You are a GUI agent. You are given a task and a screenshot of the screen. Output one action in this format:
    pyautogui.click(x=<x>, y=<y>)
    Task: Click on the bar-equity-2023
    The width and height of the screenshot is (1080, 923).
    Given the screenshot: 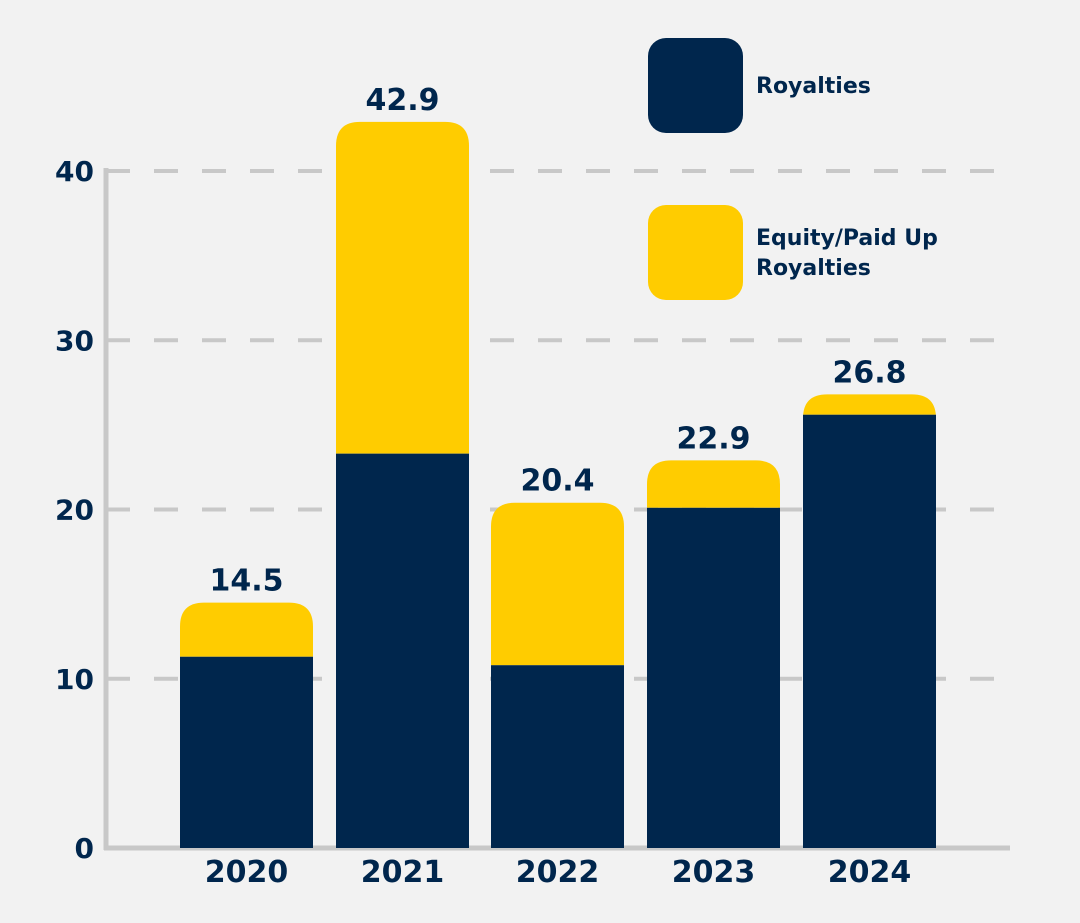 What is the action you would take?
    pyautogui.click(x=713, y=484)
    